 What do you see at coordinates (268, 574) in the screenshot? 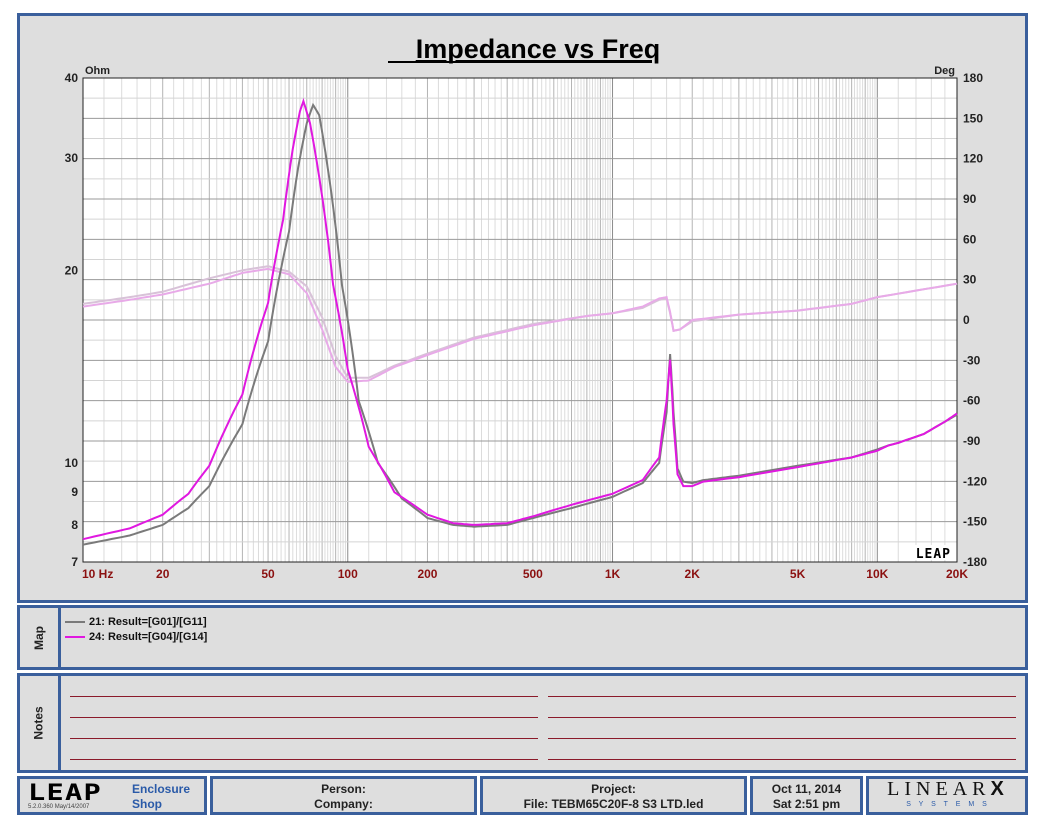
I see `x-tick-label: 50` at bounding box center [268, 574].